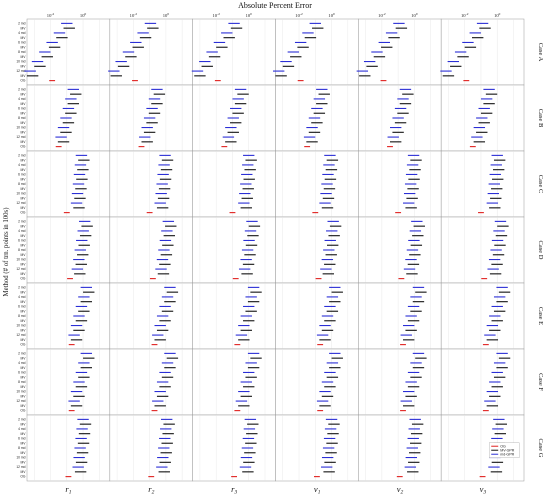 Image resolution: width=550 pixels, height=494 pixels. What do you see at coordinates (317, 489) in the screenshot?
I see `column-label: v1` at bounding box center [317, 489].